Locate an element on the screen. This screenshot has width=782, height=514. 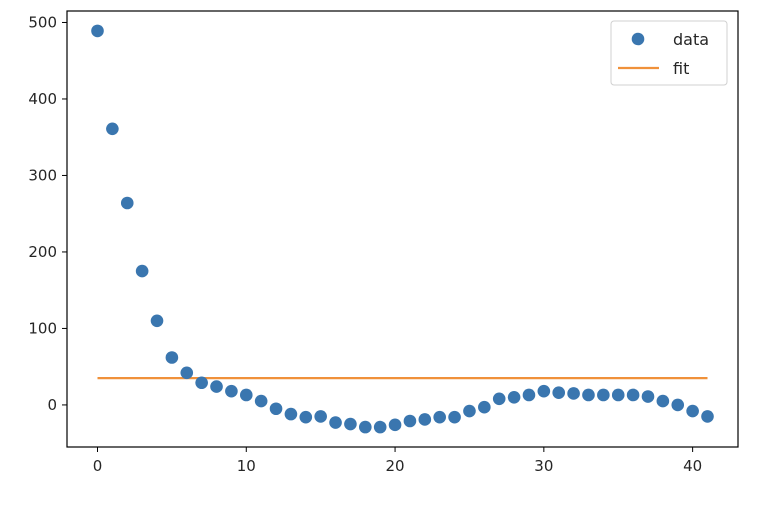
x-tick-label: 30 is located at coordinates (543, 466).